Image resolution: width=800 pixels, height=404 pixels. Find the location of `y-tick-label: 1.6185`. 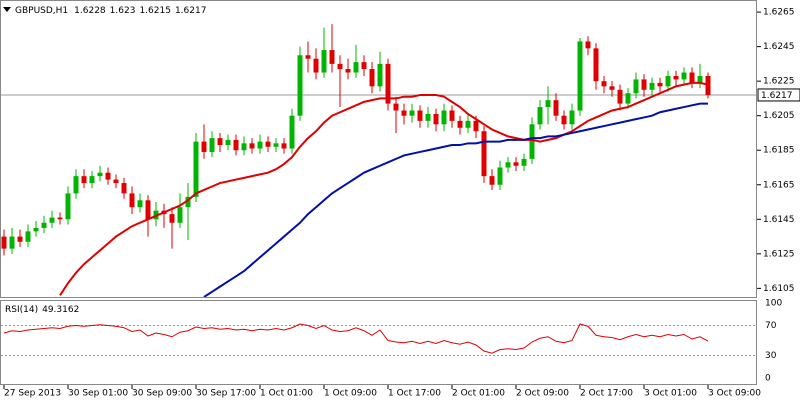

y-tick-label: 1.6185 is located at coordinates (779, 151).